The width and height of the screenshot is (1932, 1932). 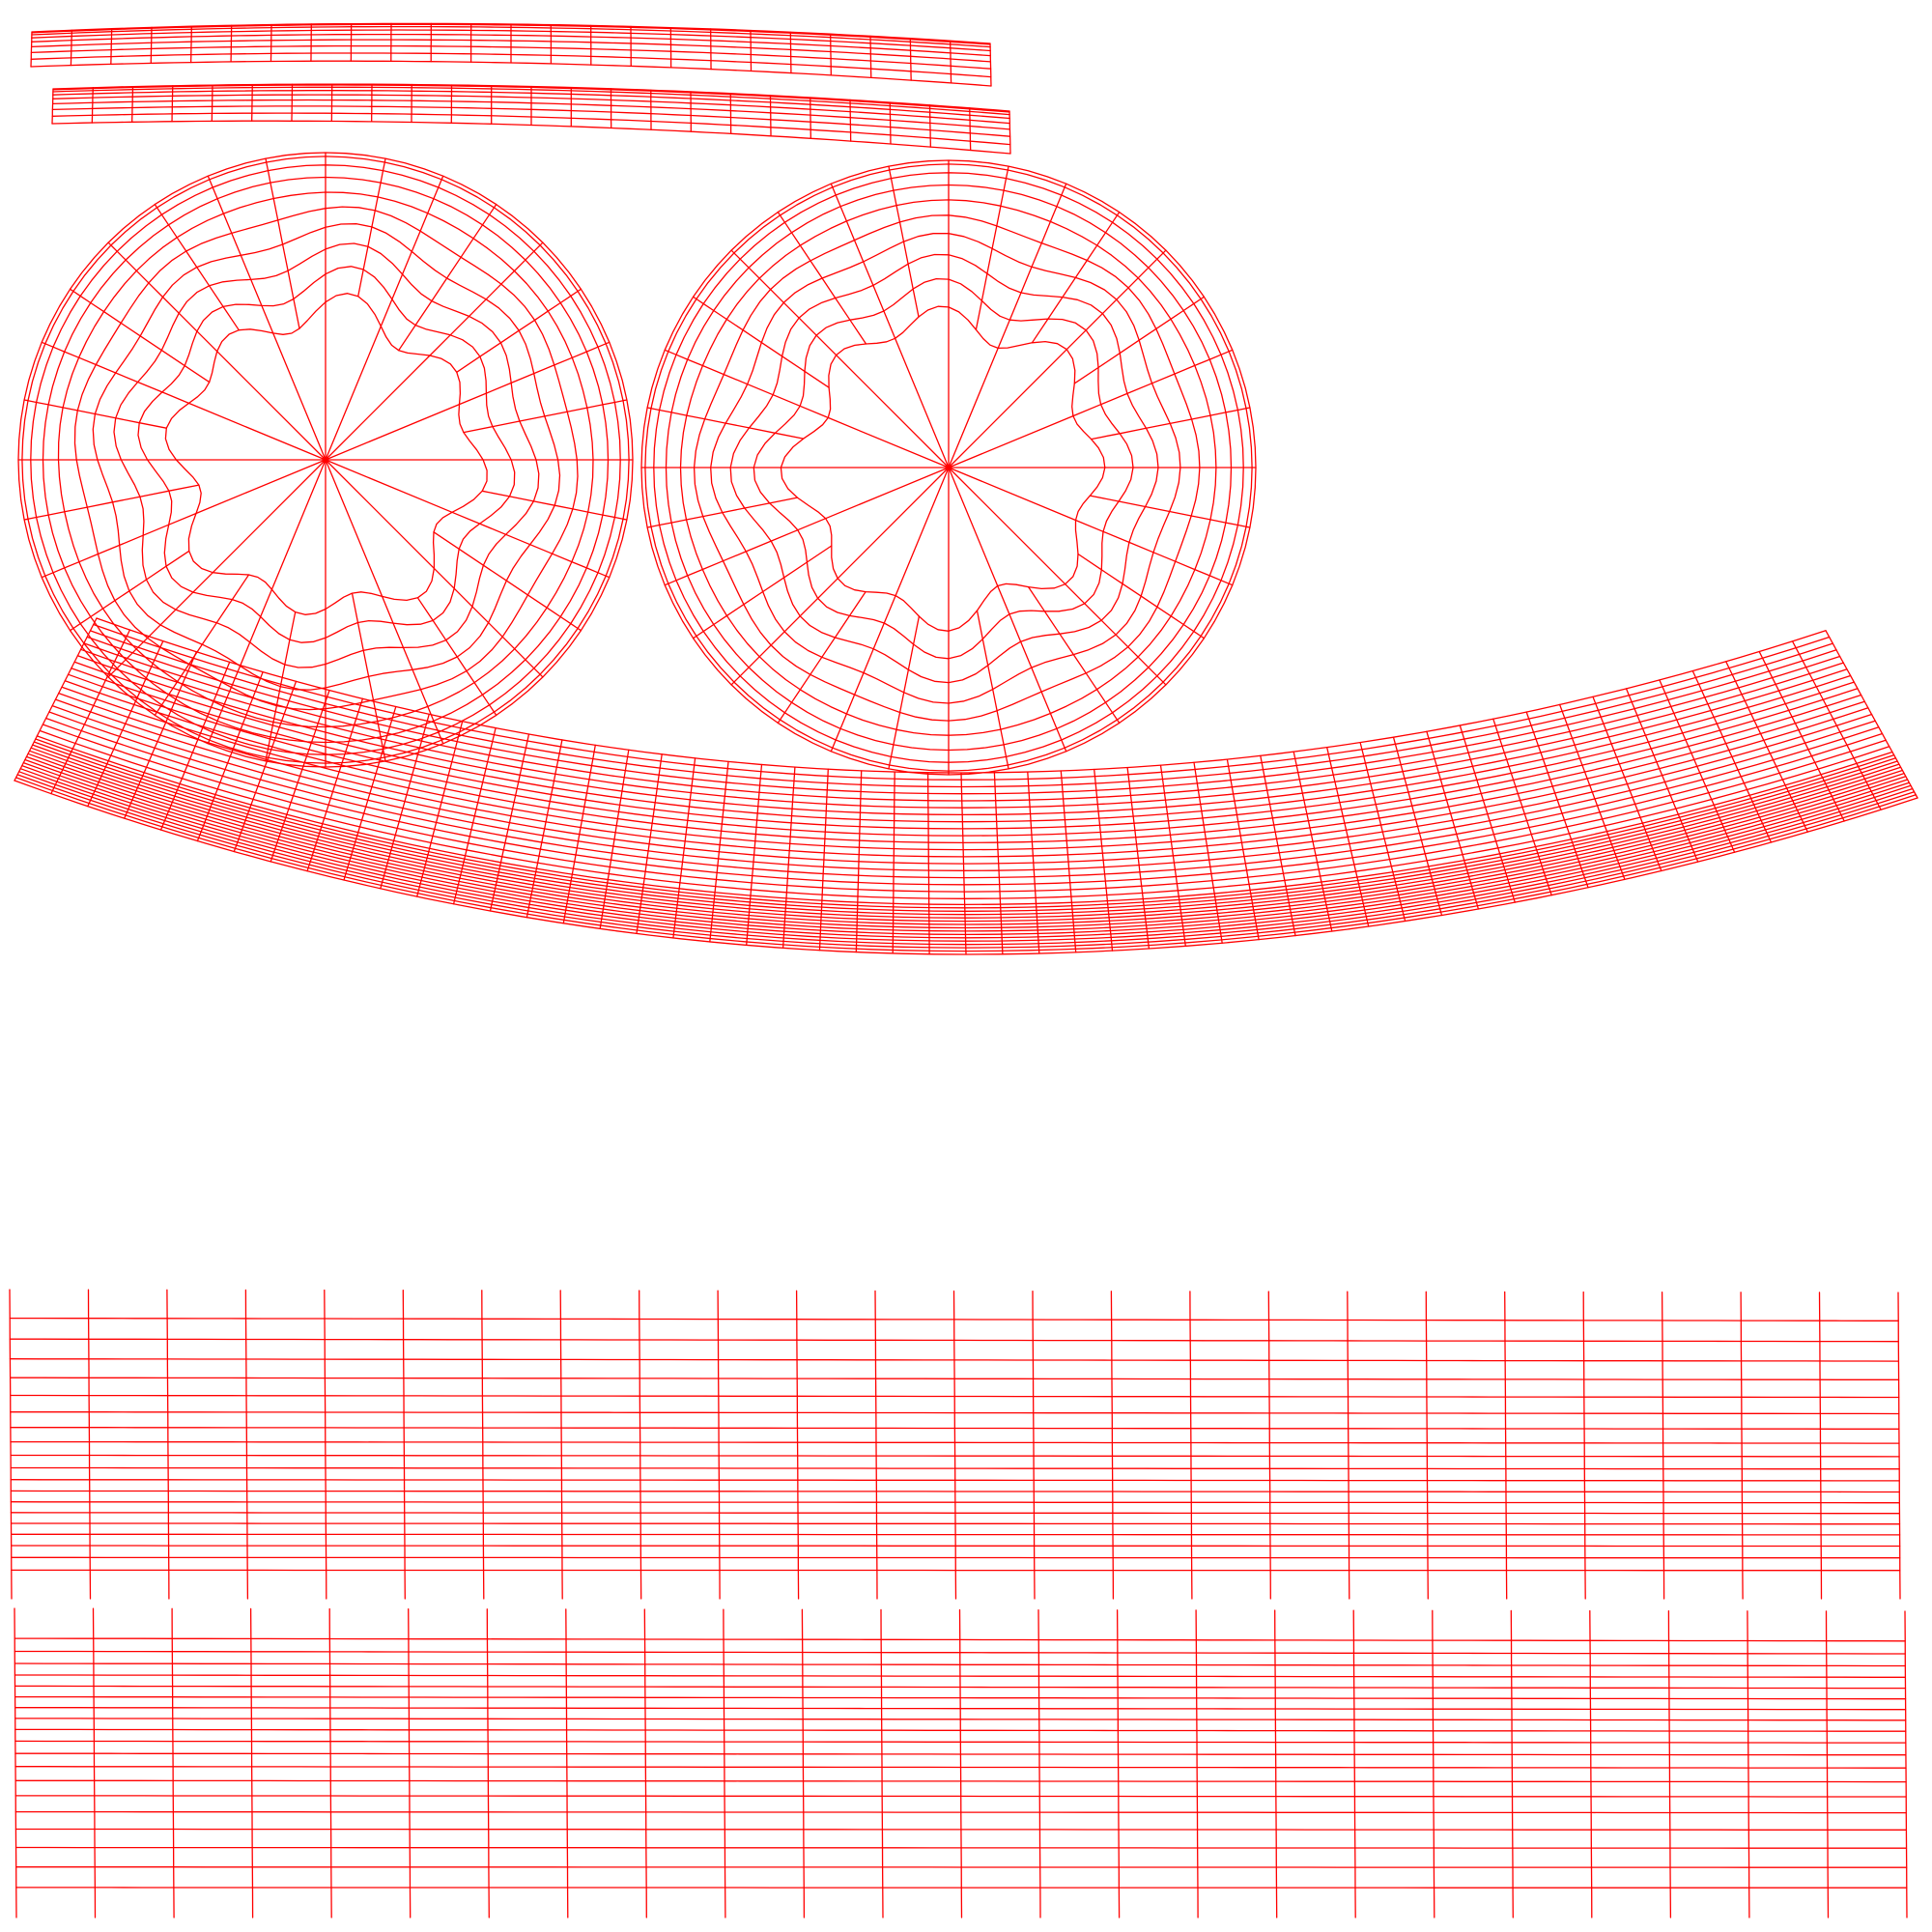 What do you see at coordinates (511, 73) in the screenshot?
I see `top-arc-strip-row-line` at bounding box center [511, 73].